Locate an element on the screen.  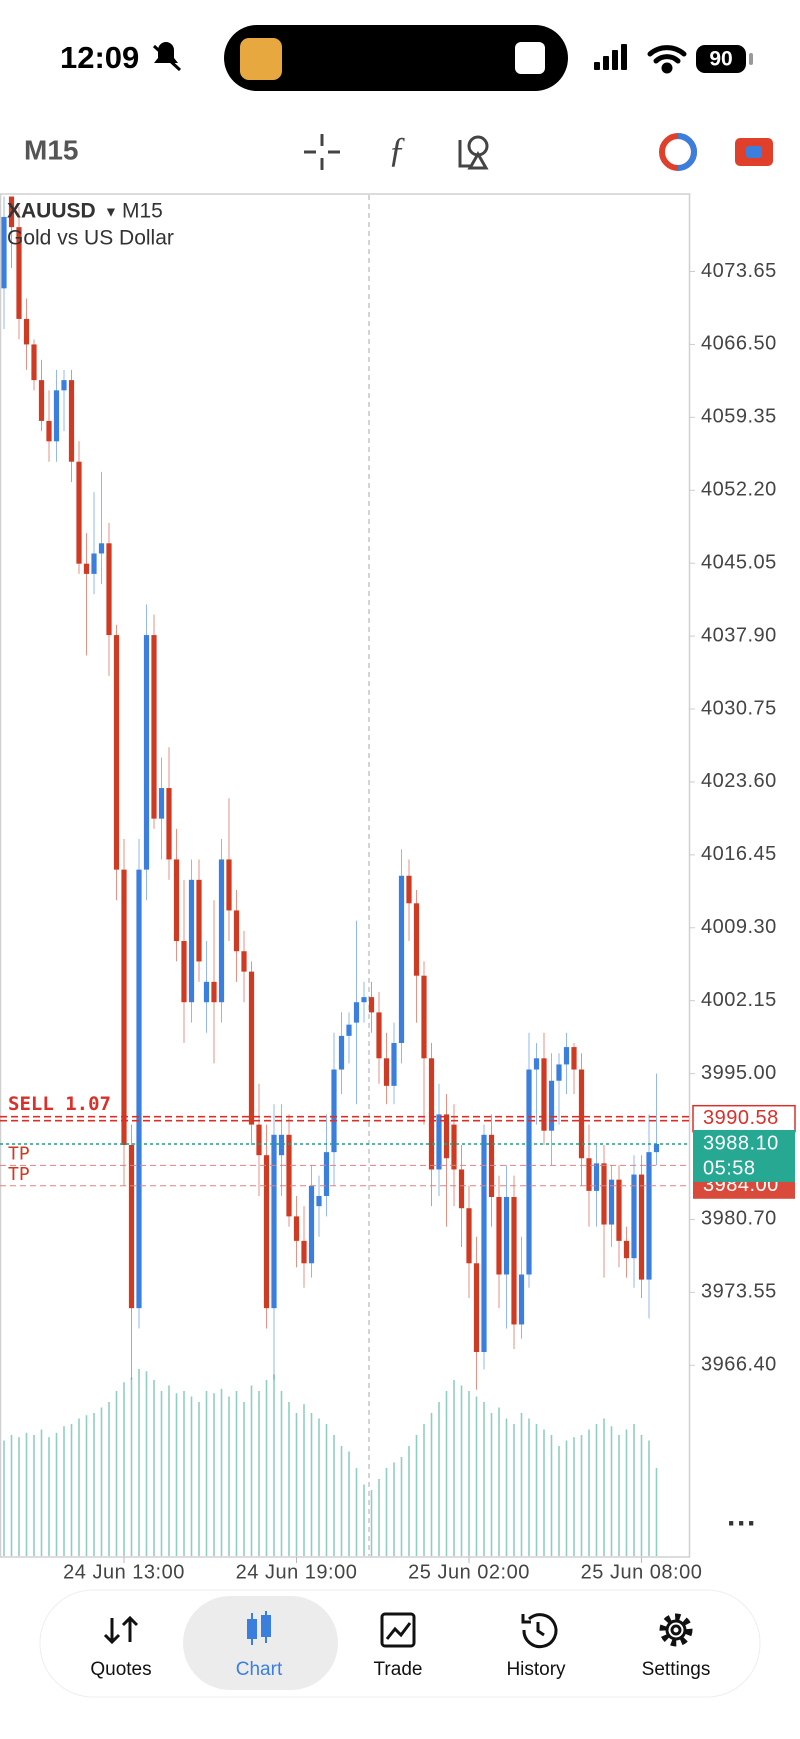
nav-label-active: Chart is located at coordinates (259, 1669).